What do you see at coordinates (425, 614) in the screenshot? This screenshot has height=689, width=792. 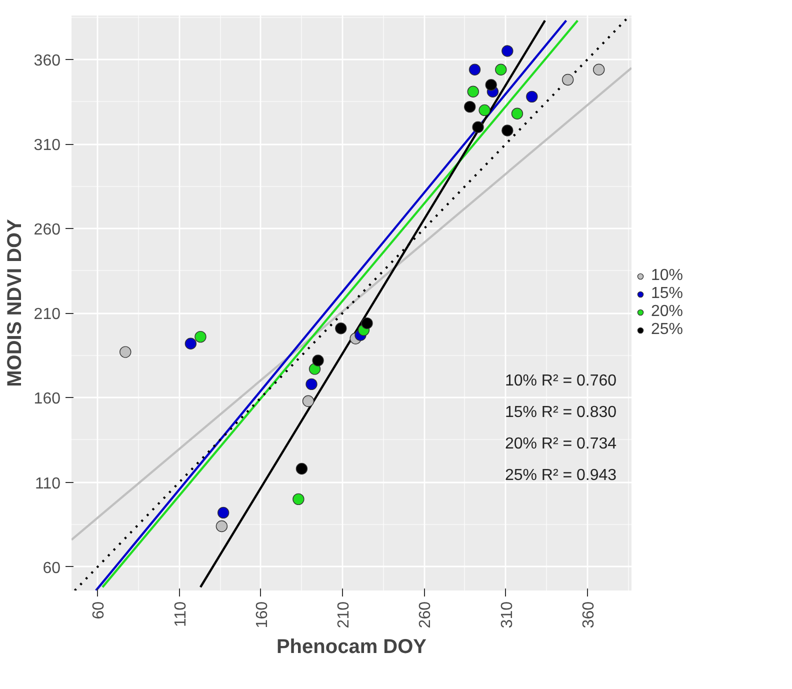 I see `x-tick-label: 260` at bounding box center [425, 614].